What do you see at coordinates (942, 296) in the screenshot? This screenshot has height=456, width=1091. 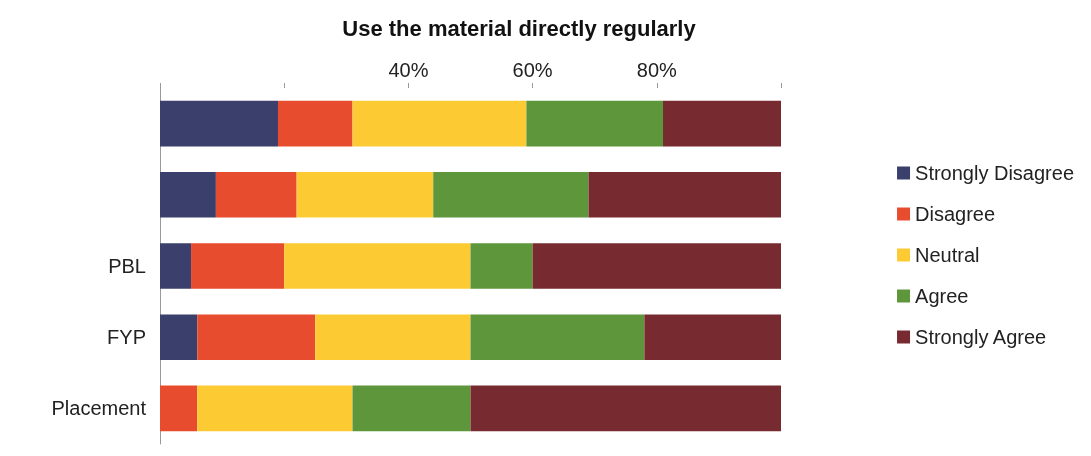 I see `legend-label: Agree` at bounding box center [942, 296].